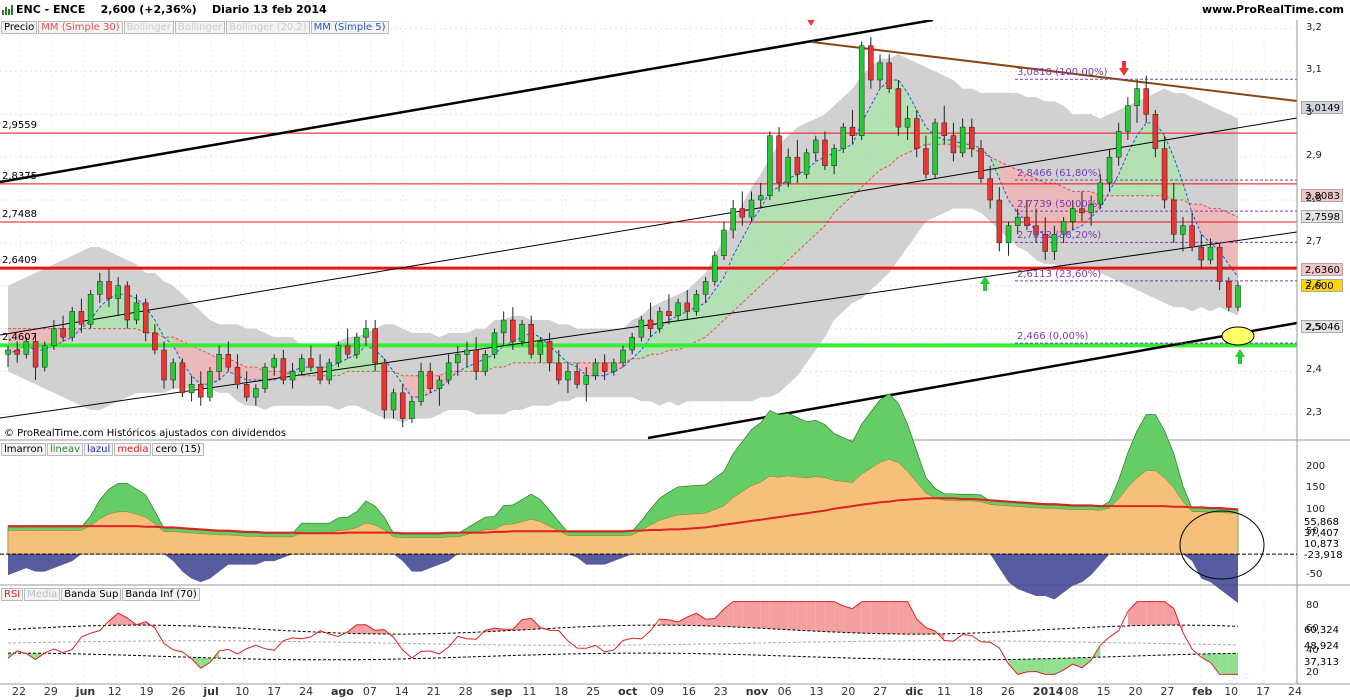 This screenshot has height=700, width=1350. I want to click on price-tag: 2,7598, so click(1322, 217).